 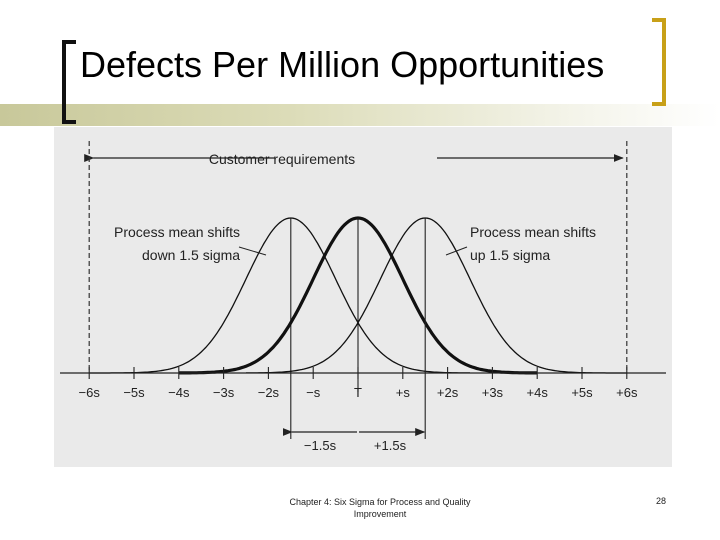 What do you see at coordinates (320, 445) in the screenshot?
I see `shift-left-label: −1.5s` at bounding box center [320, 445].